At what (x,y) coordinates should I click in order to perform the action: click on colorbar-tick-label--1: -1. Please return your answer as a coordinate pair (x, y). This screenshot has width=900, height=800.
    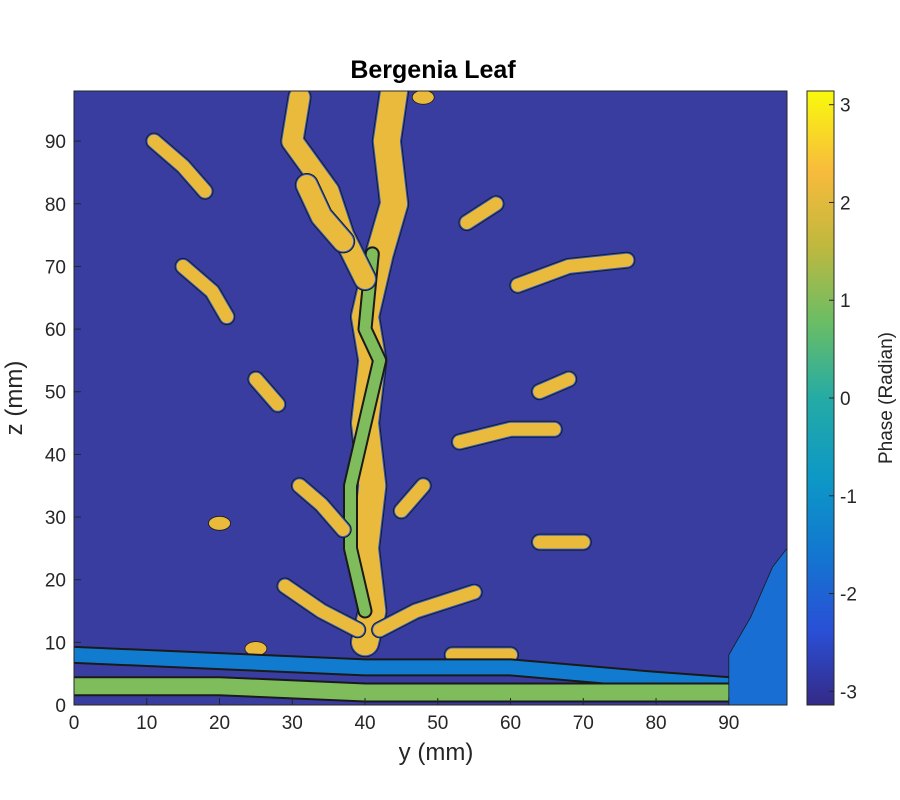
    Looking at the image, I should click on (848, 497).